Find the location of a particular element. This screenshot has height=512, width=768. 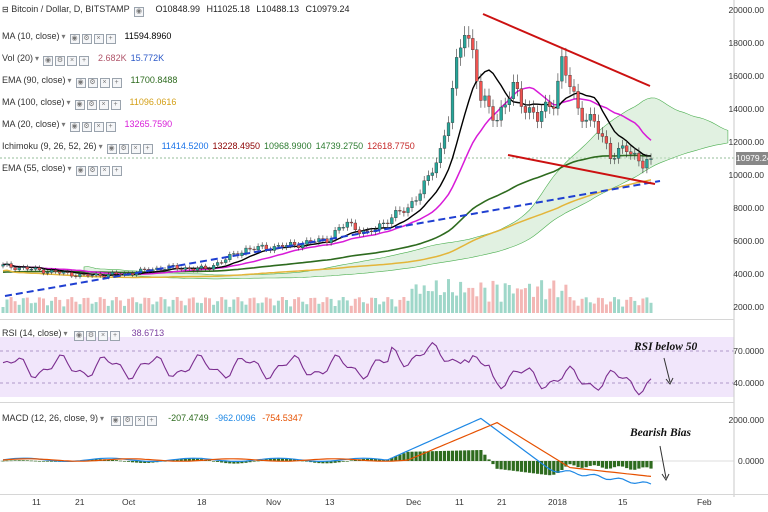

symbol-tools: ◉ is located at coordinates (139, 10).